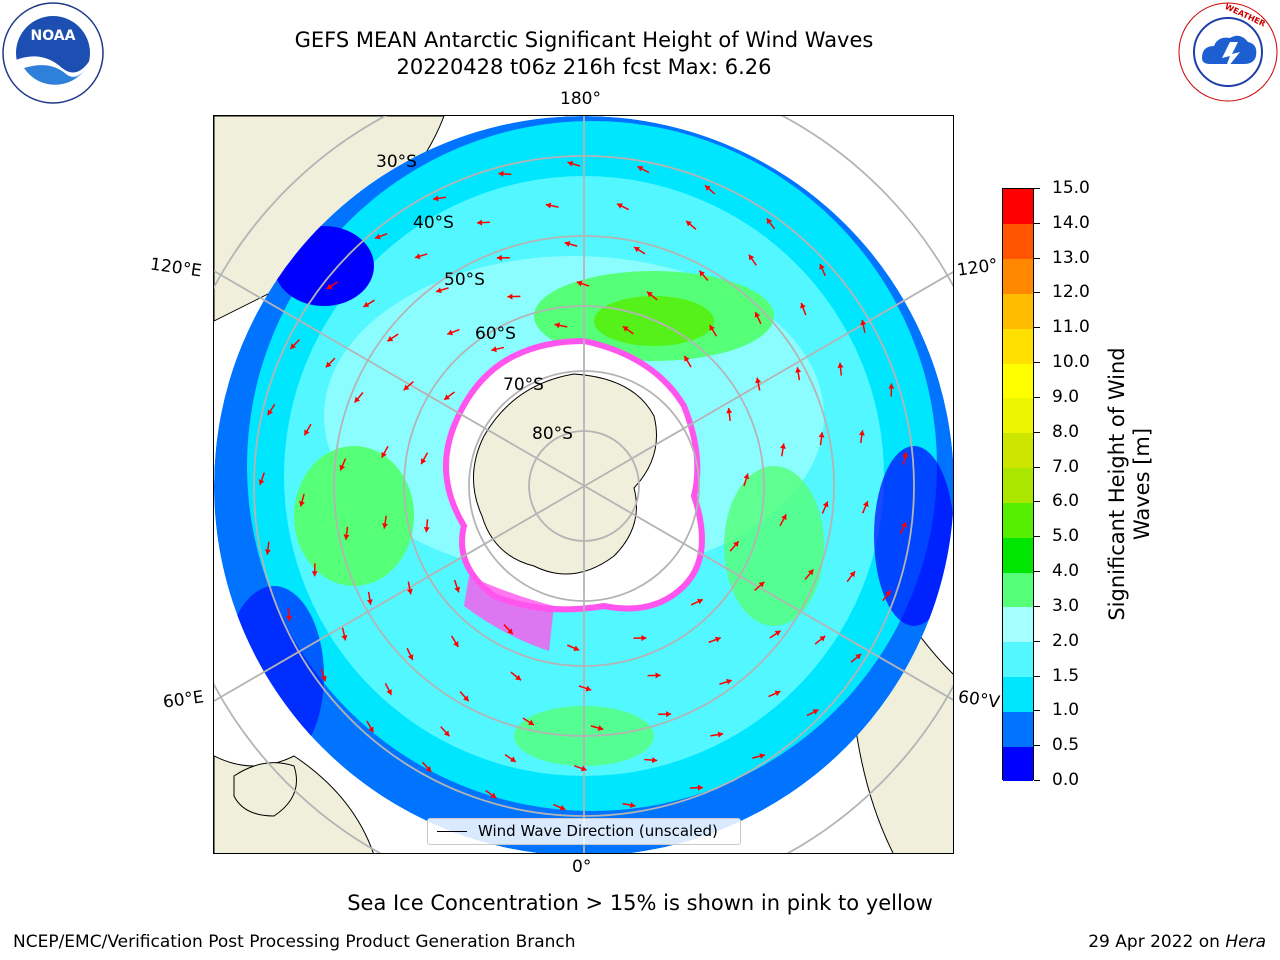  I want to click on colorbar-tick-label: 7.0, so click(1066, 466).